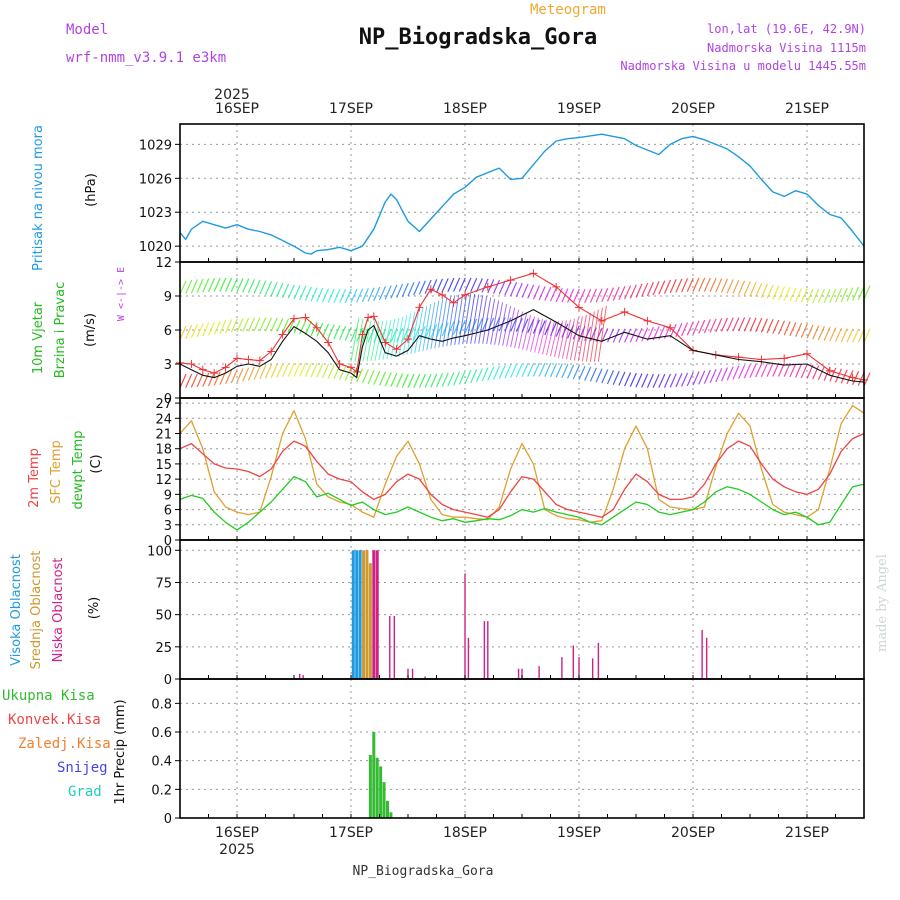  I want to click on day-label-top: 17SEP, so click(351, 109).